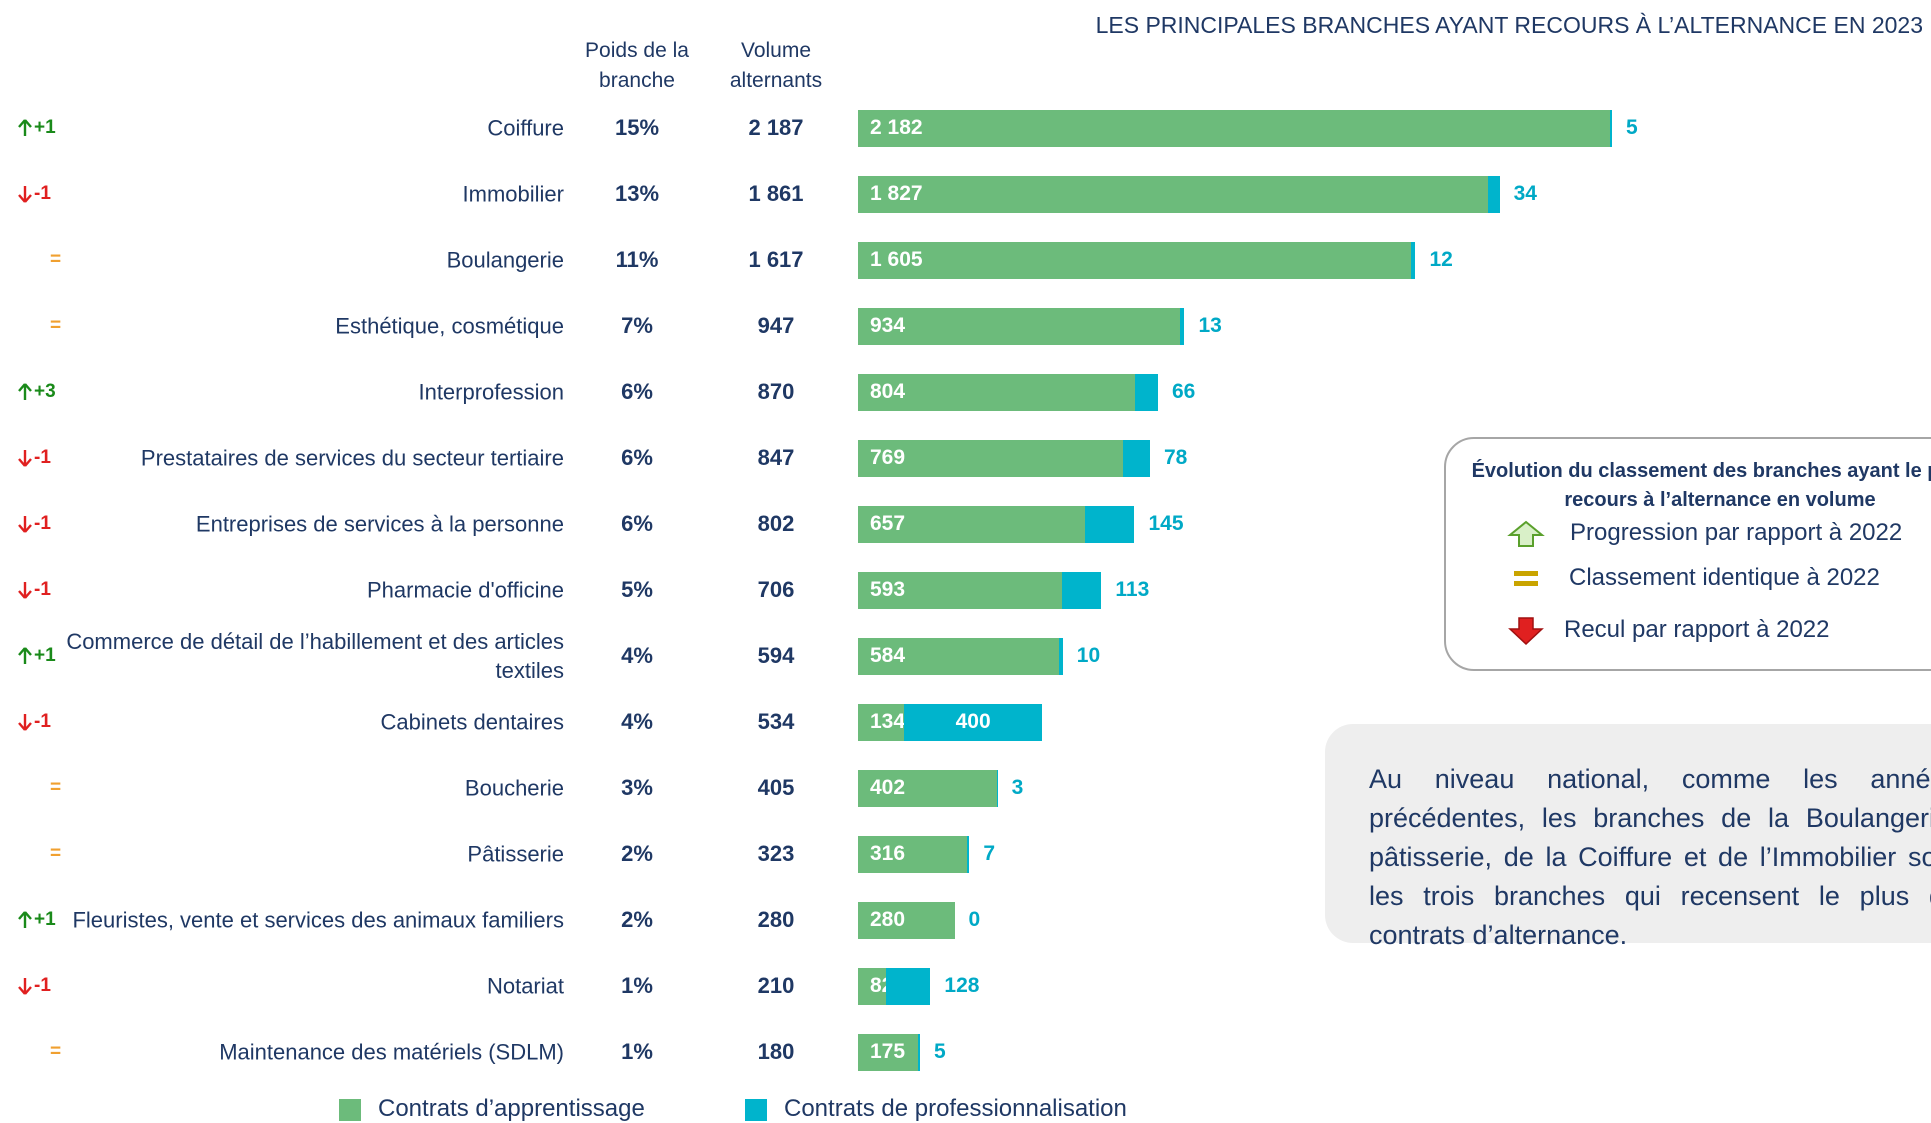  I want to click on rank-legend-item: Recul par rapport à 2022, so click(1697, 629).